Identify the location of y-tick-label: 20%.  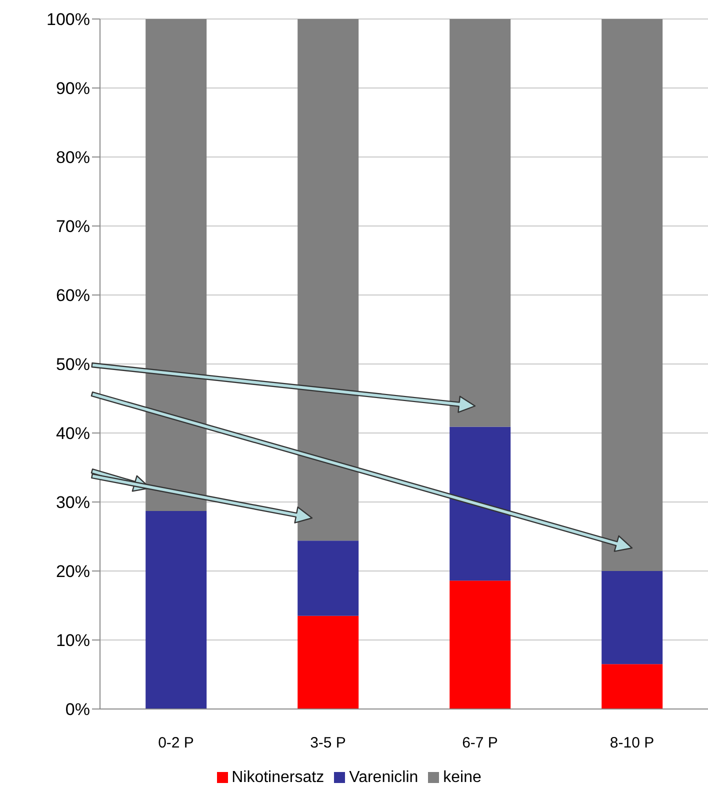
(73, 572).